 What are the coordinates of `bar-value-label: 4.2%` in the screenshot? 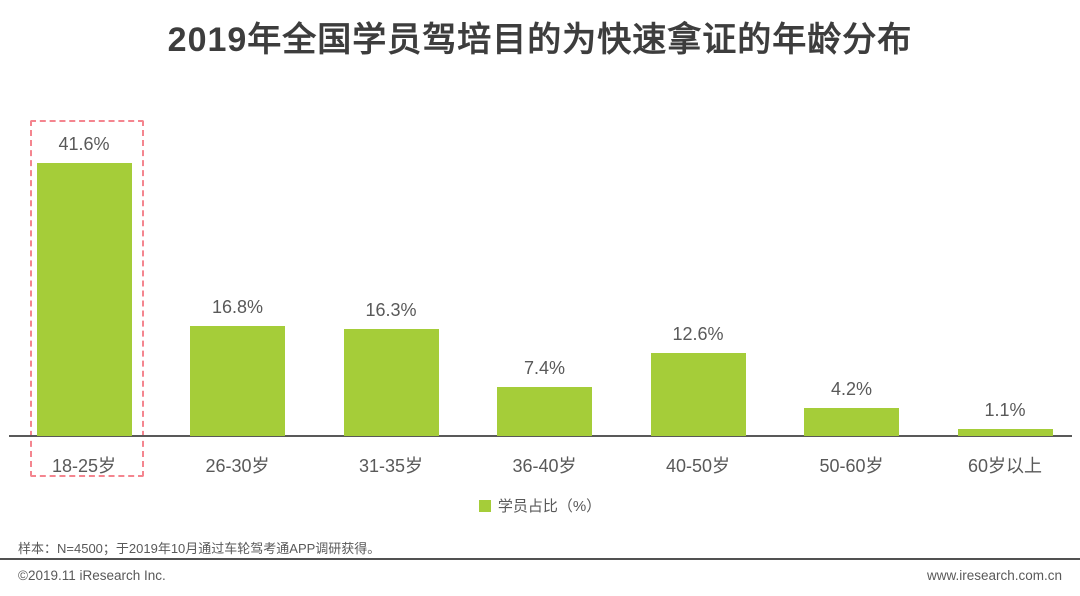 It's located at (851, 389).